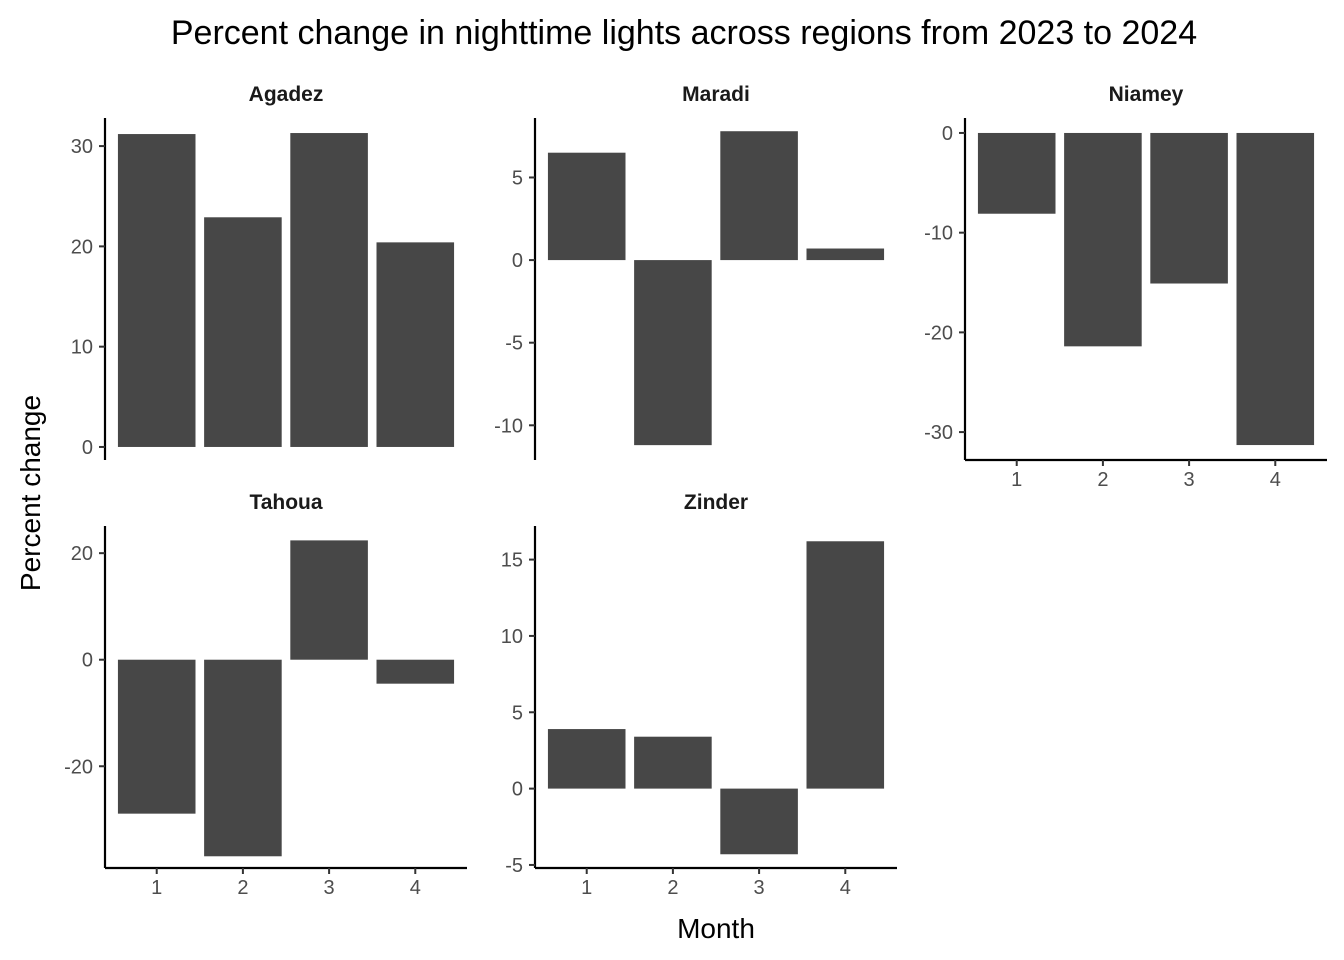 Image resolution: width=1344 pixels, height=960 pixels. What do you see at coordinates (512, 561) in the screenshot?
I see `y-tick-label: 15` at bounding box center [512, 561].